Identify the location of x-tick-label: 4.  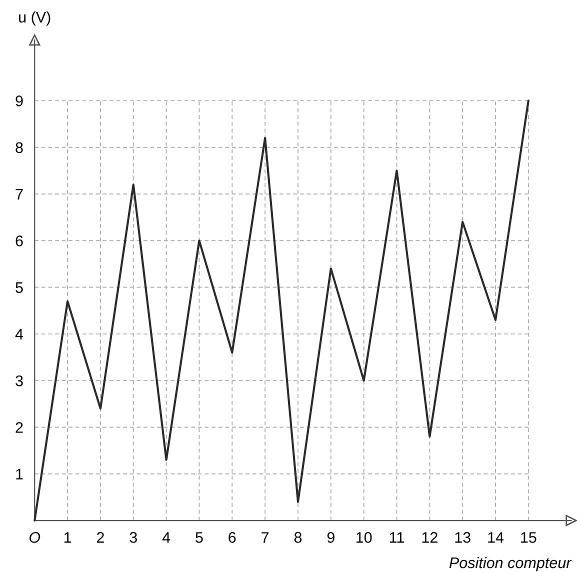
(166, 537).